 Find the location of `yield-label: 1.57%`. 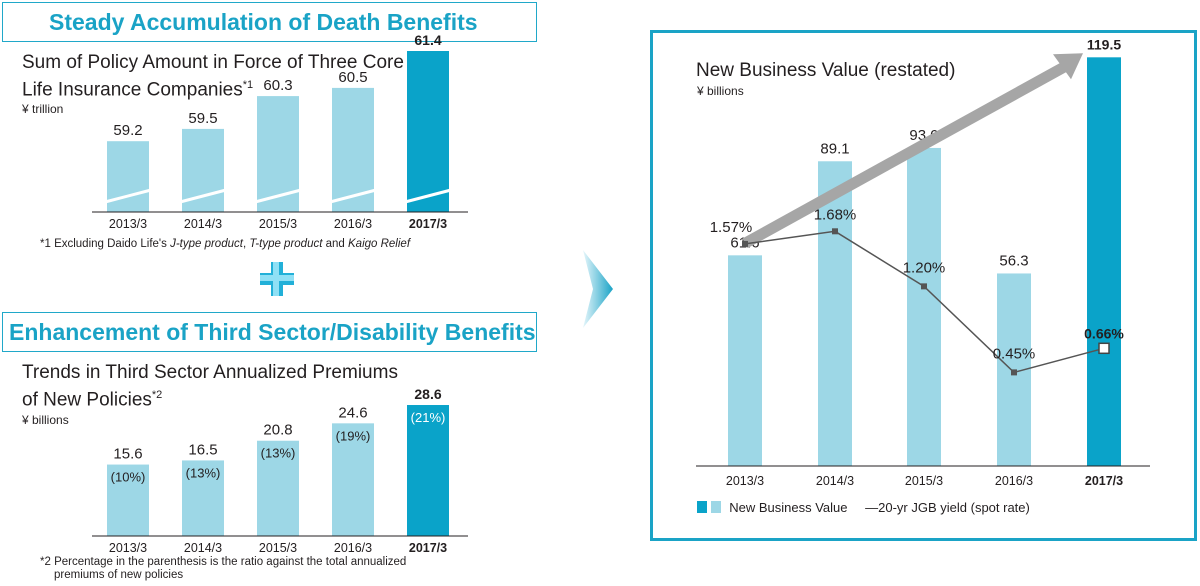

yield-label: 1.57% is located at coordinates (731, 227).